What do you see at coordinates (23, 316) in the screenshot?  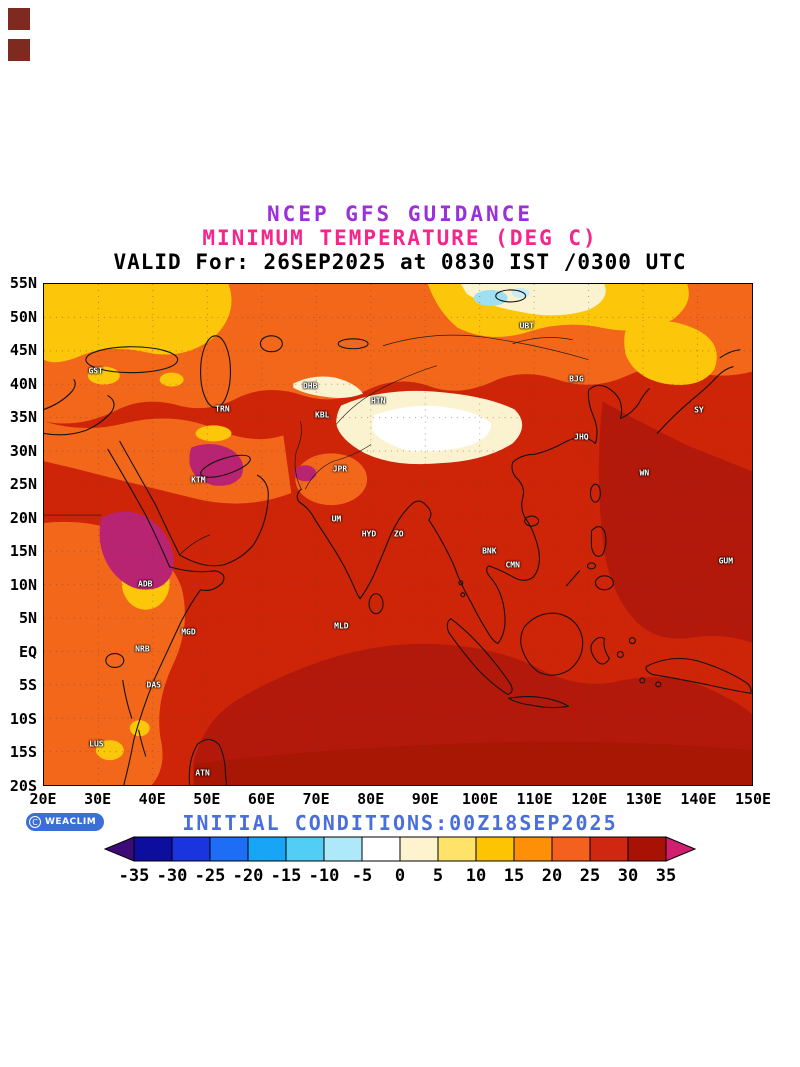 I see `lat-tick-label: 50N` at bounding box center [23, 316].